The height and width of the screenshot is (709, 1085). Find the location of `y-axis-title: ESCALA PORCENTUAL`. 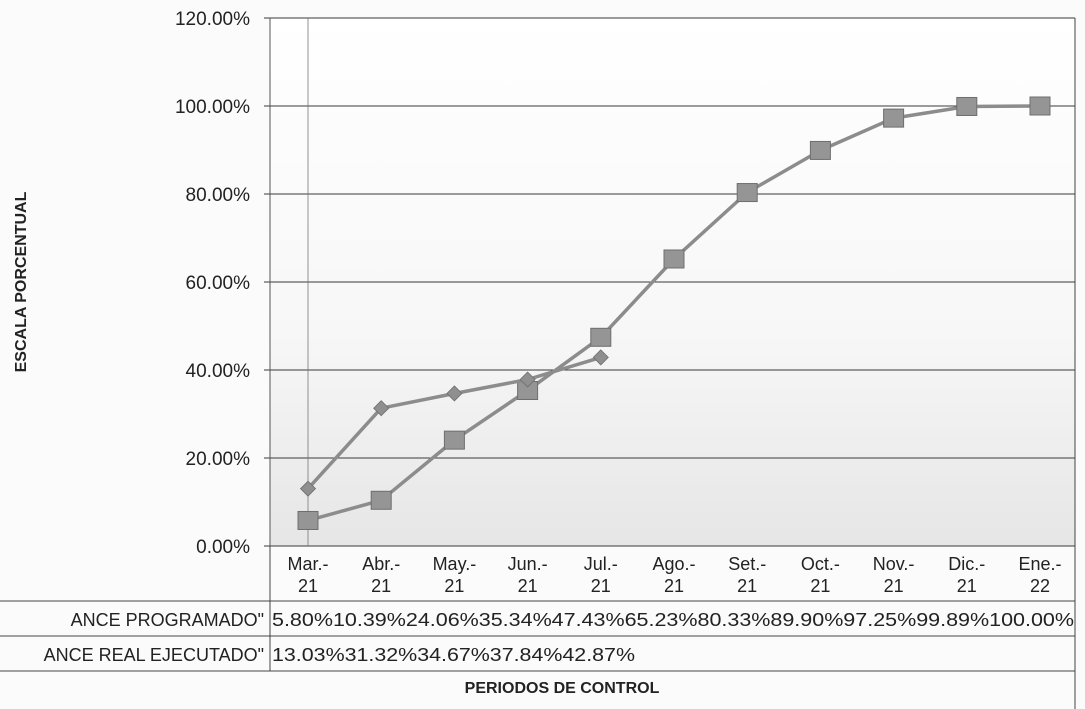

y-axis-title: ESCALA PORCENTUAL is located at coordinates (21, 281).